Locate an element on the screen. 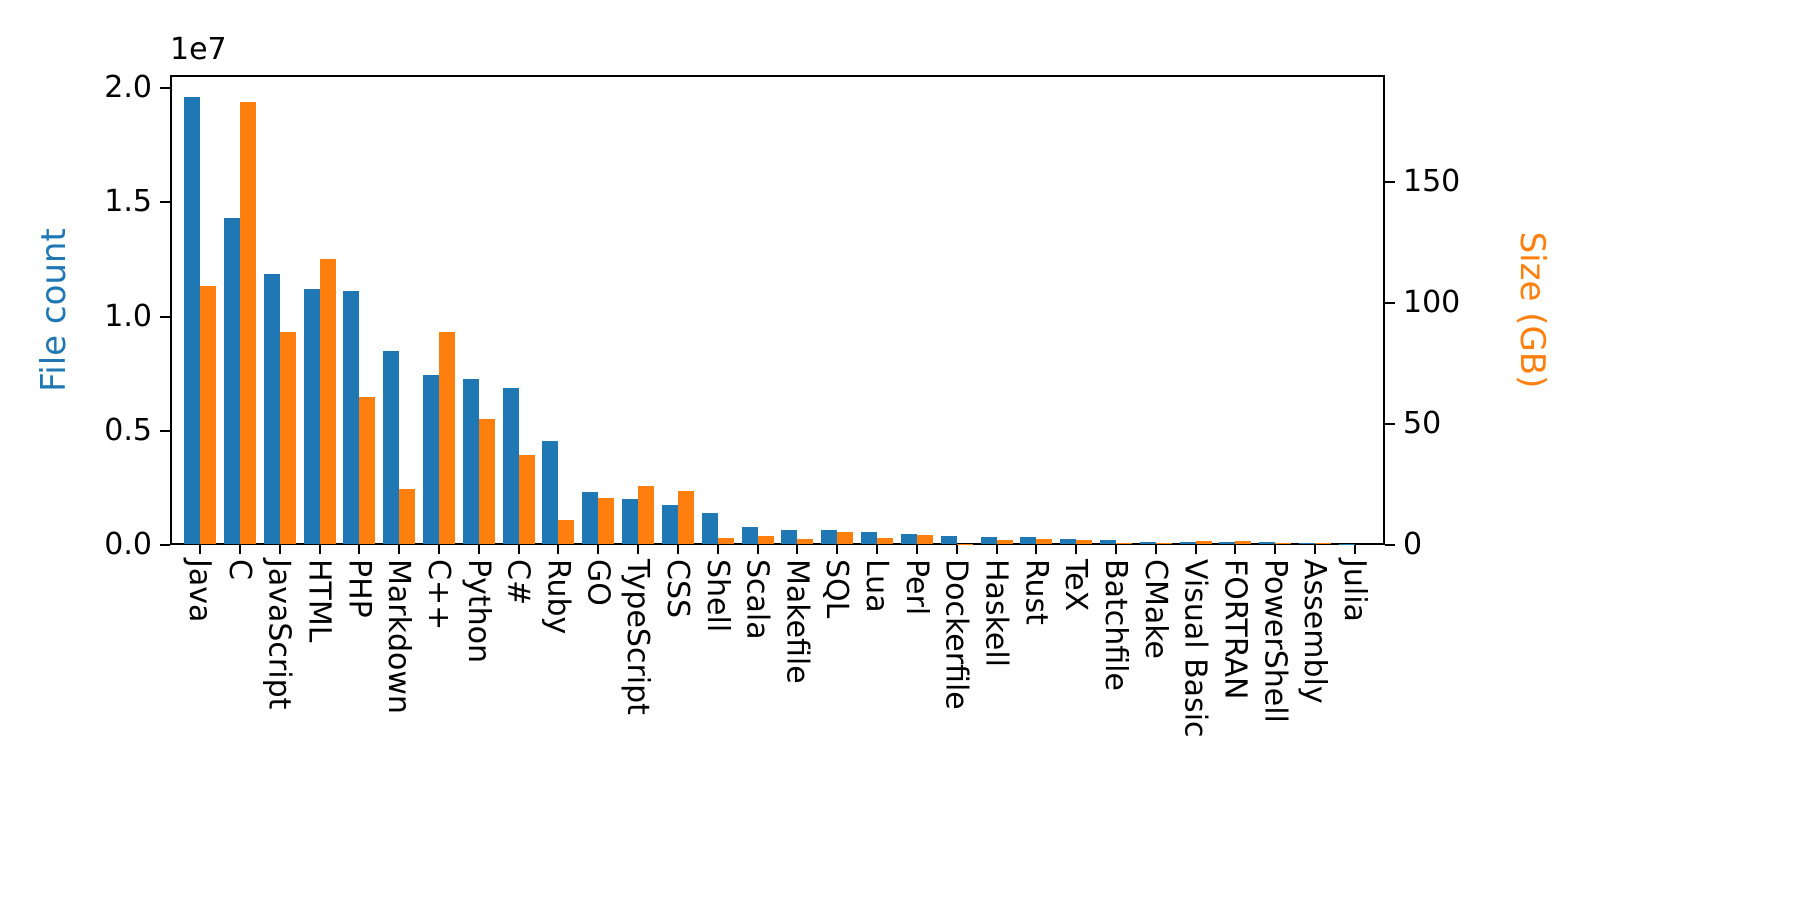 This screenshot has width=1800, height=900. x-tick-label: CSS is located at coordinates (677, 589).